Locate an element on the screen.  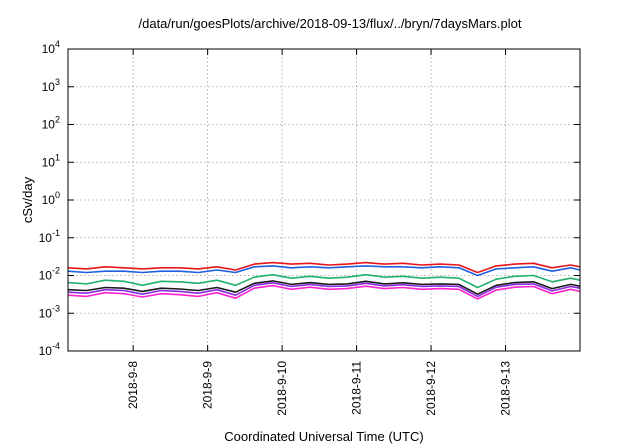
x-tick-label: 2018-9-9 is located at coordinates (208, 385).